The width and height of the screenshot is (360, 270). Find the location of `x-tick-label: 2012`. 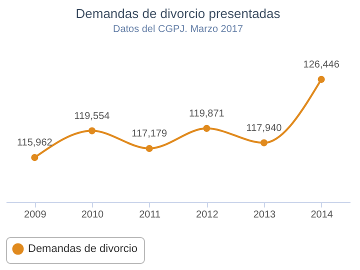

x-tick-label: 2012 is located at coordinates (207, 215).